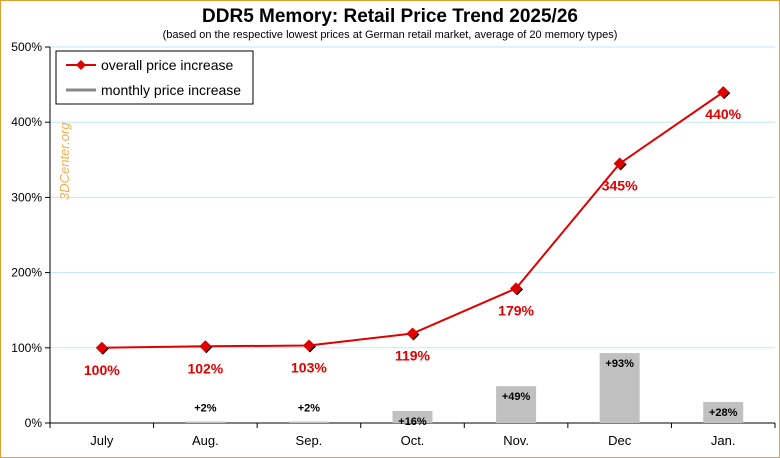 The image size is (780, 458). I want to click on y-tick-label: 200%, so click(26, 273).